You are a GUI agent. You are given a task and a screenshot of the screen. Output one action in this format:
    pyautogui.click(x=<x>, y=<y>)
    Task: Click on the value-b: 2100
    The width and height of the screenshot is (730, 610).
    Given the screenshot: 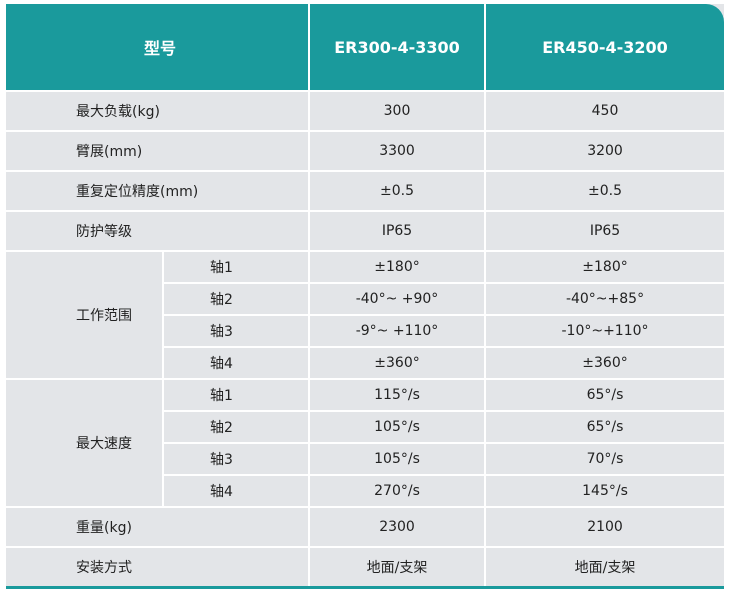 What is the action you would take?
    pyautogui.click(x=605, y=526)
    